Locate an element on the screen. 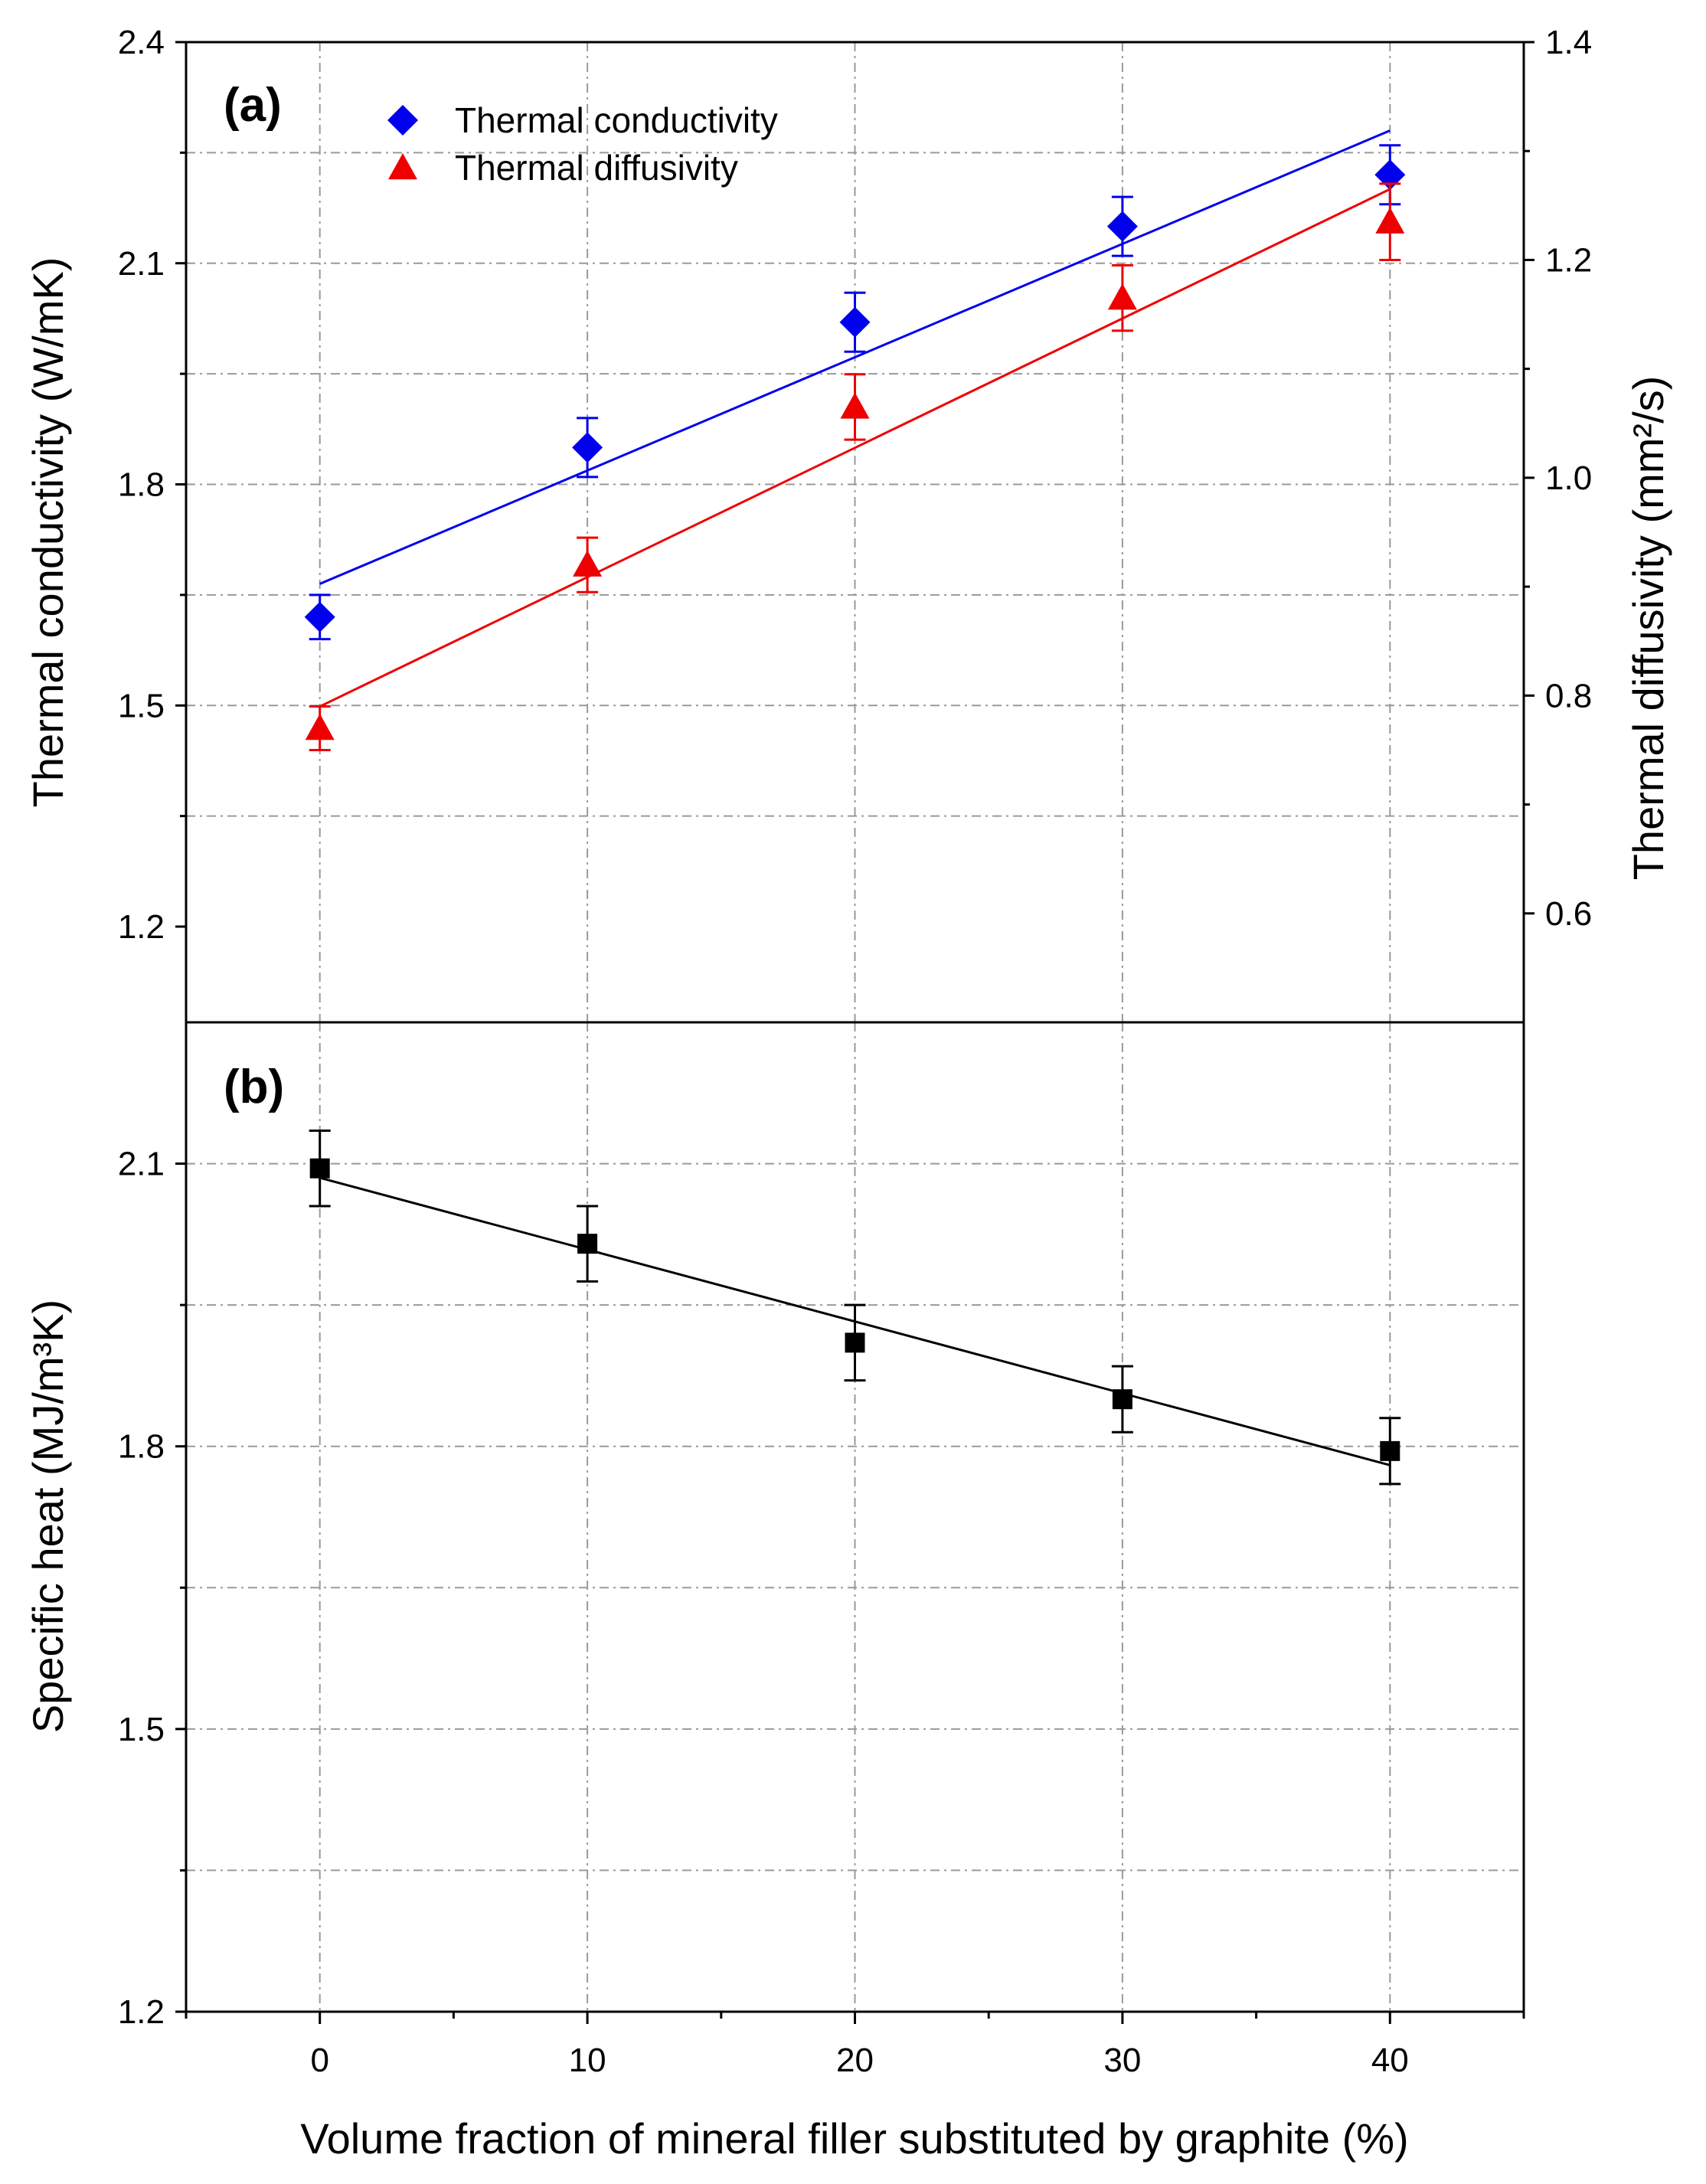 The width and height of the screenshot is (1706, 2184). y-right-tick-label: 1.0 is located at coordinates (1568, 478).